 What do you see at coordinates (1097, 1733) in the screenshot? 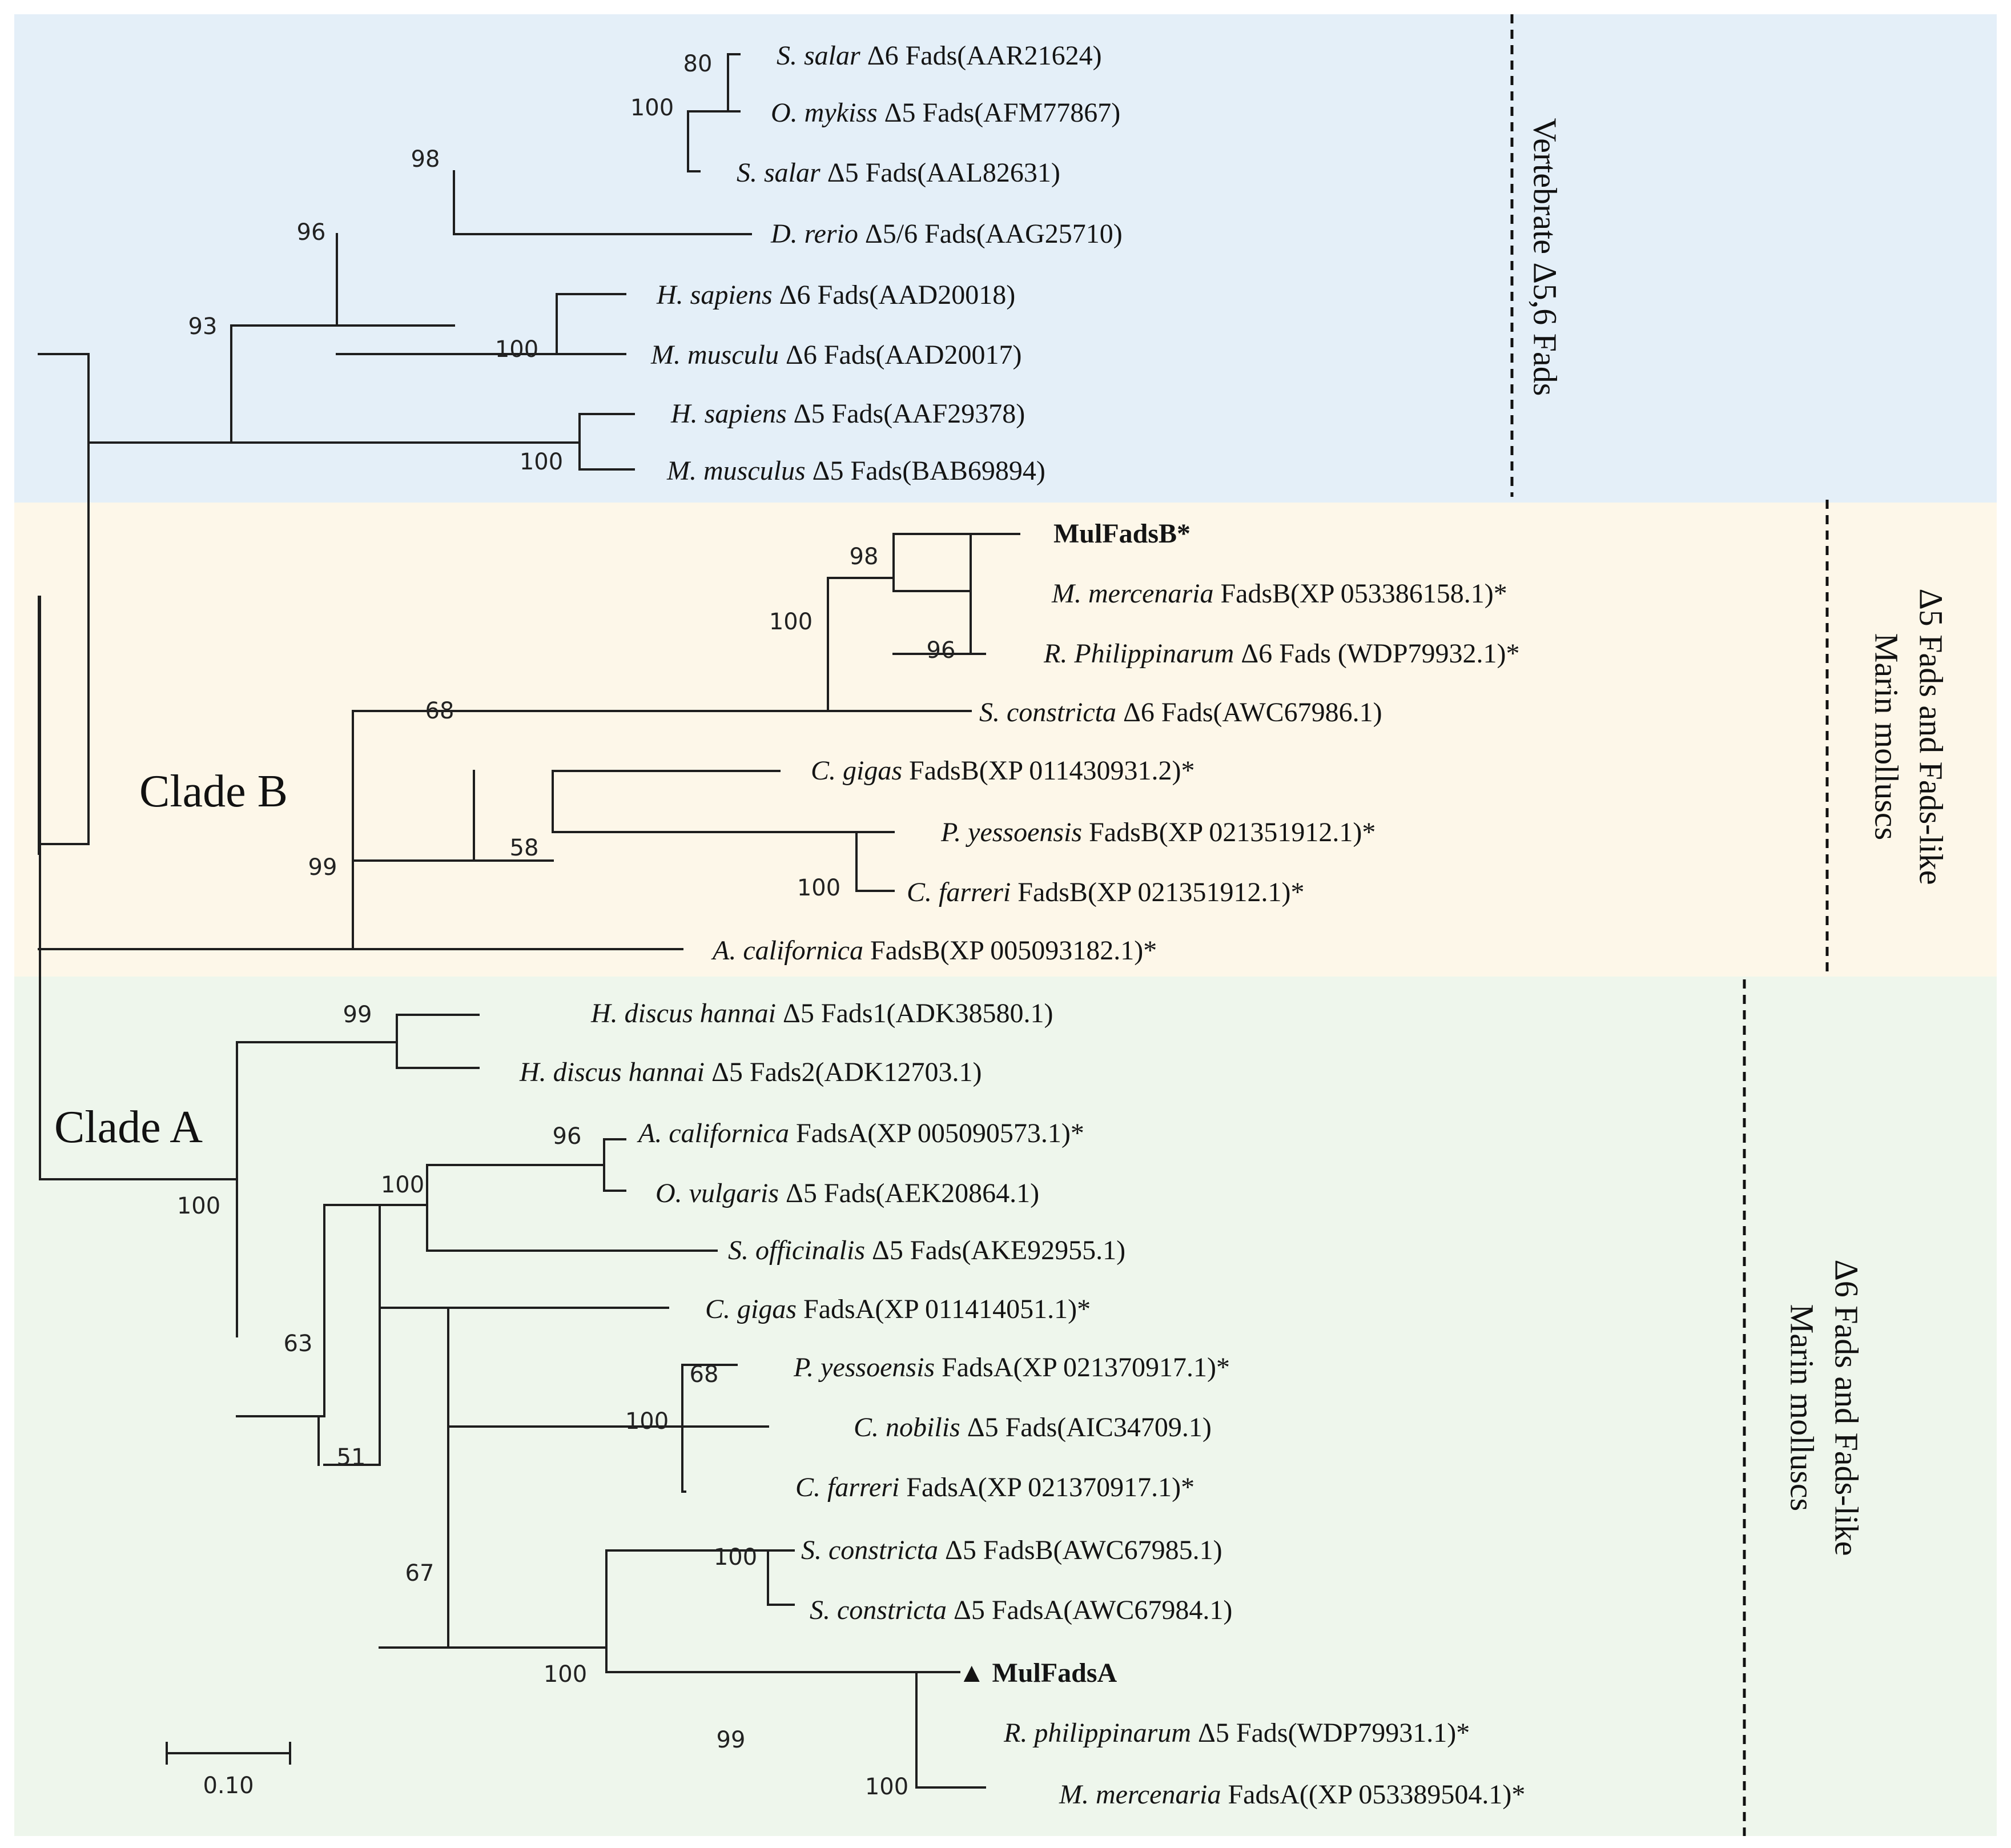
I see `species-name: R. philippinarum` at bounding box center [1097, 1733].